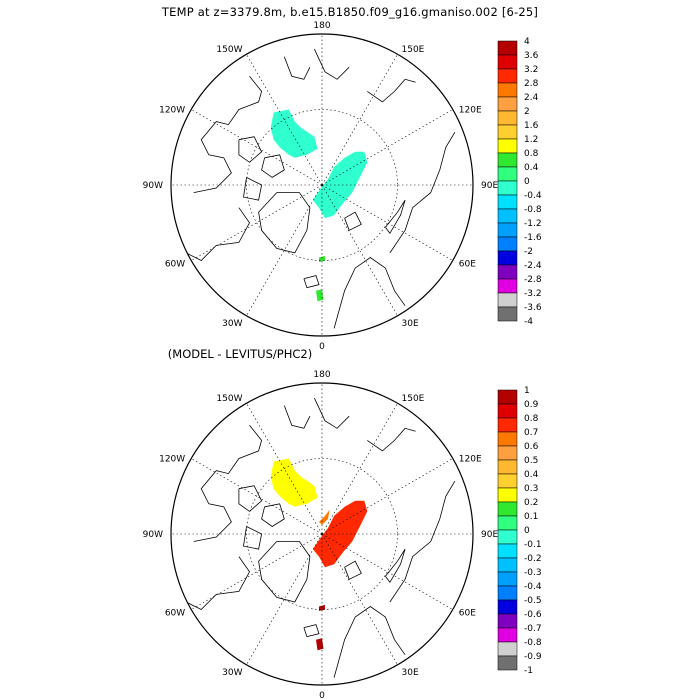 This screenshot has width=700, height=700. What do you see at coordinates (531, 461) in the screenshot?
I see `colorbar-label: 0.5` at bounding box center [531, 461].